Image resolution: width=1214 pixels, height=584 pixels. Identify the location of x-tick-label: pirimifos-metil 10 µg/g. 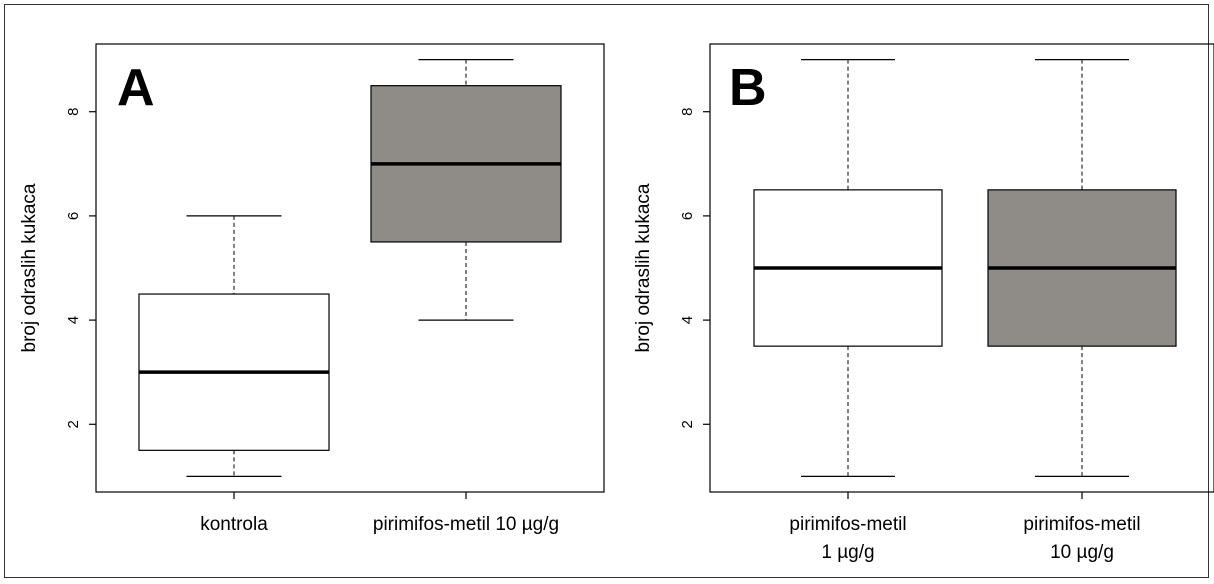
(466, 524).